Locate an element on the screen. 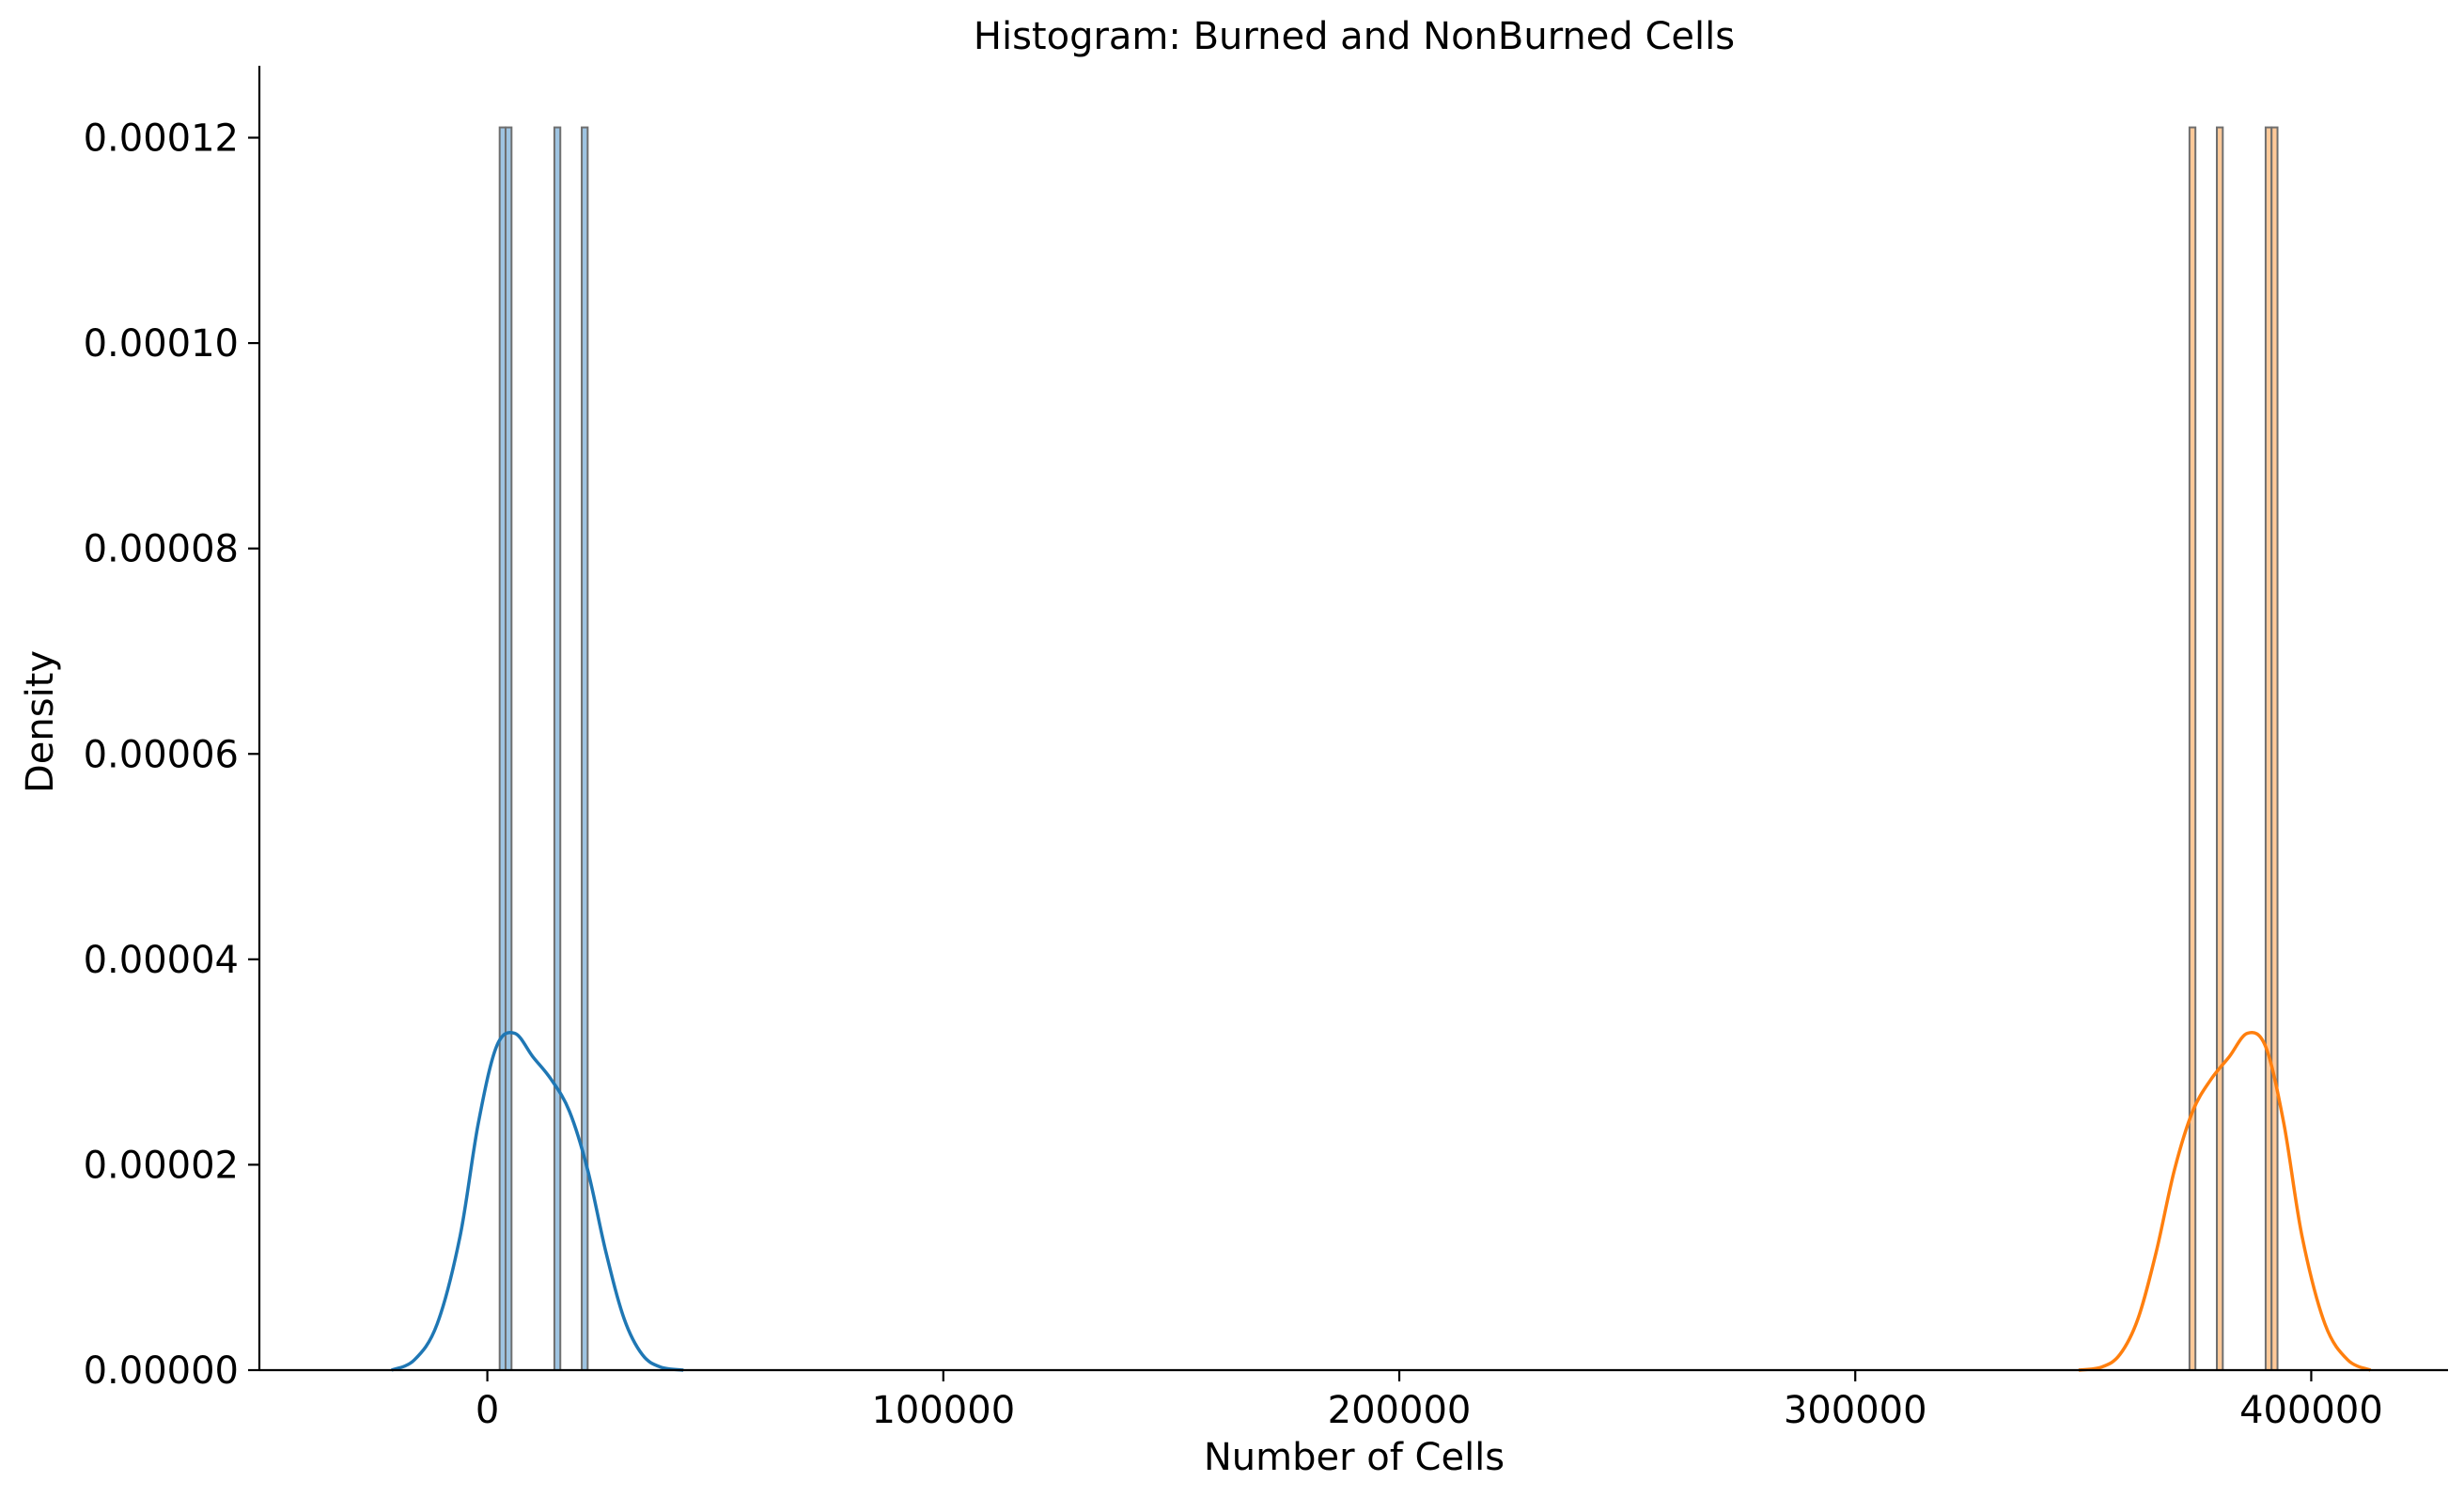 Image resolution: width=2464 pixels, height=1497 pixels. x-axis-ticks: 0 100000 200000 300000 400000 is located at coordinates (1429, 1401).